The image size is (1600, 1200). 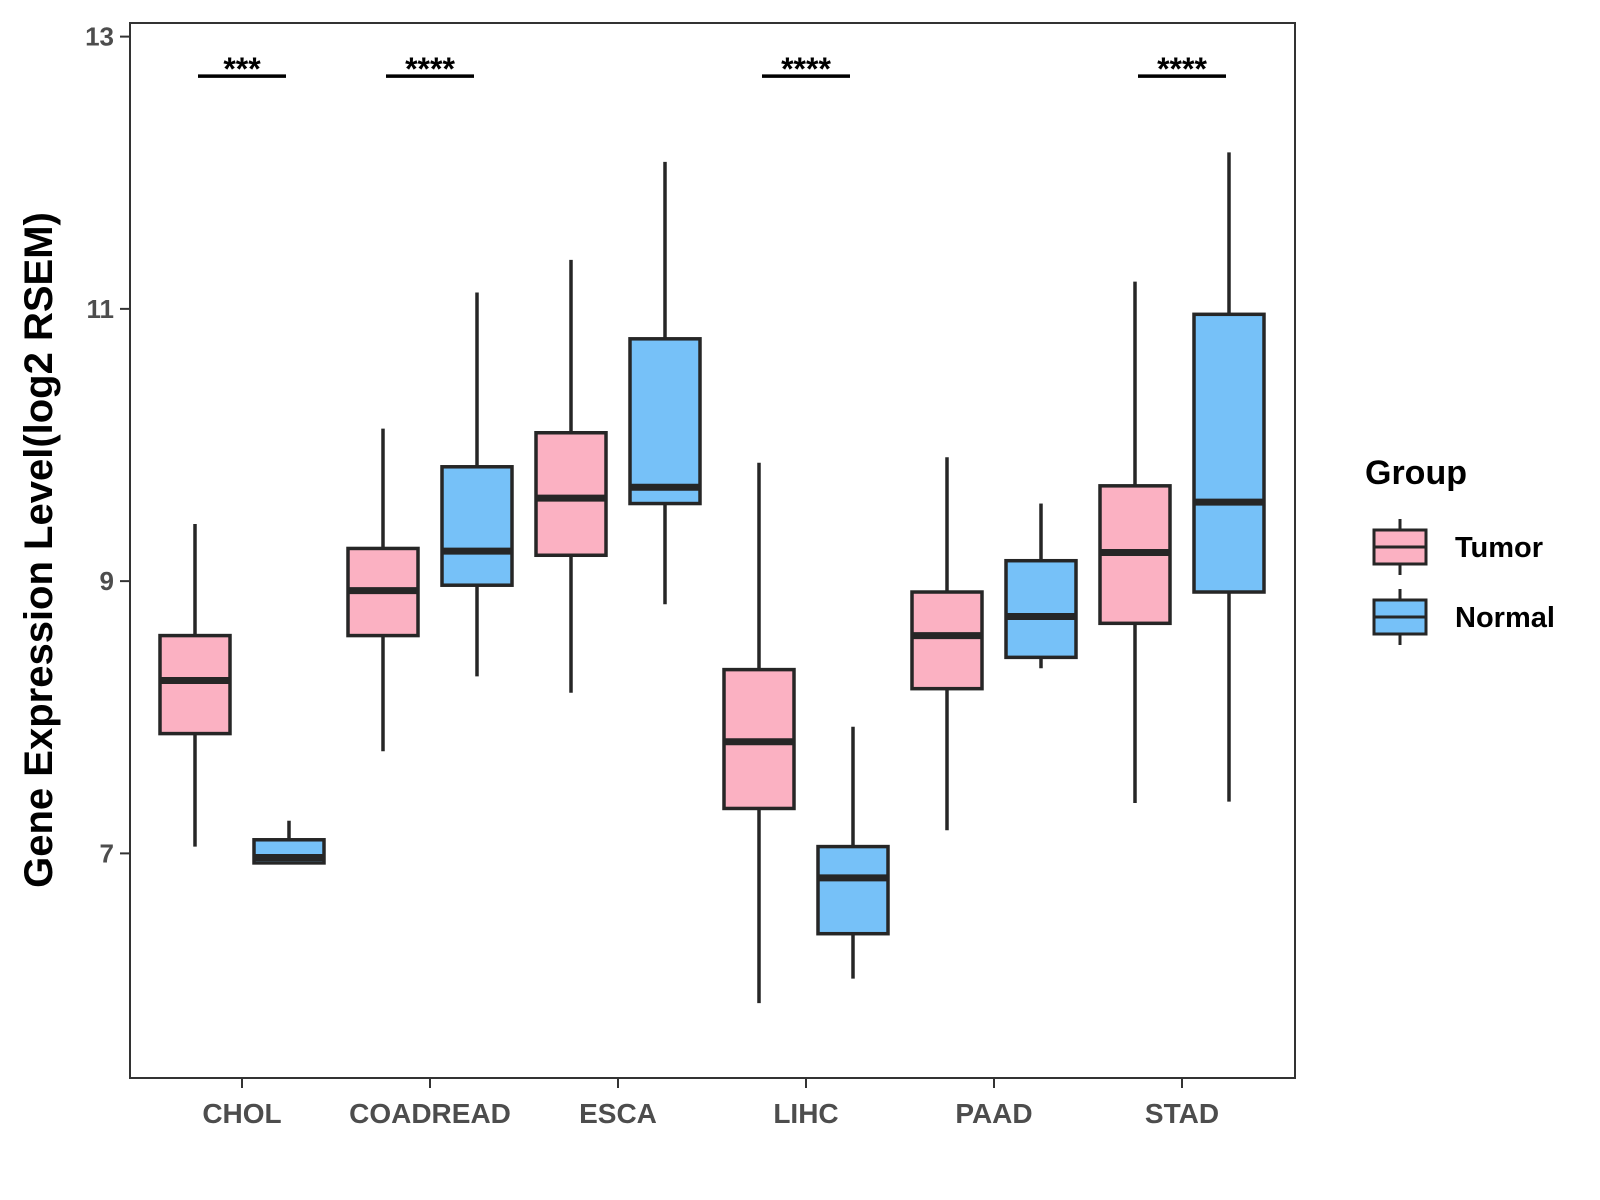 What do you see at coordinates (993, 1113) in the screenshot?
I see `x-tick-label-paad: PAAD` at bounding box center [993, 1113].